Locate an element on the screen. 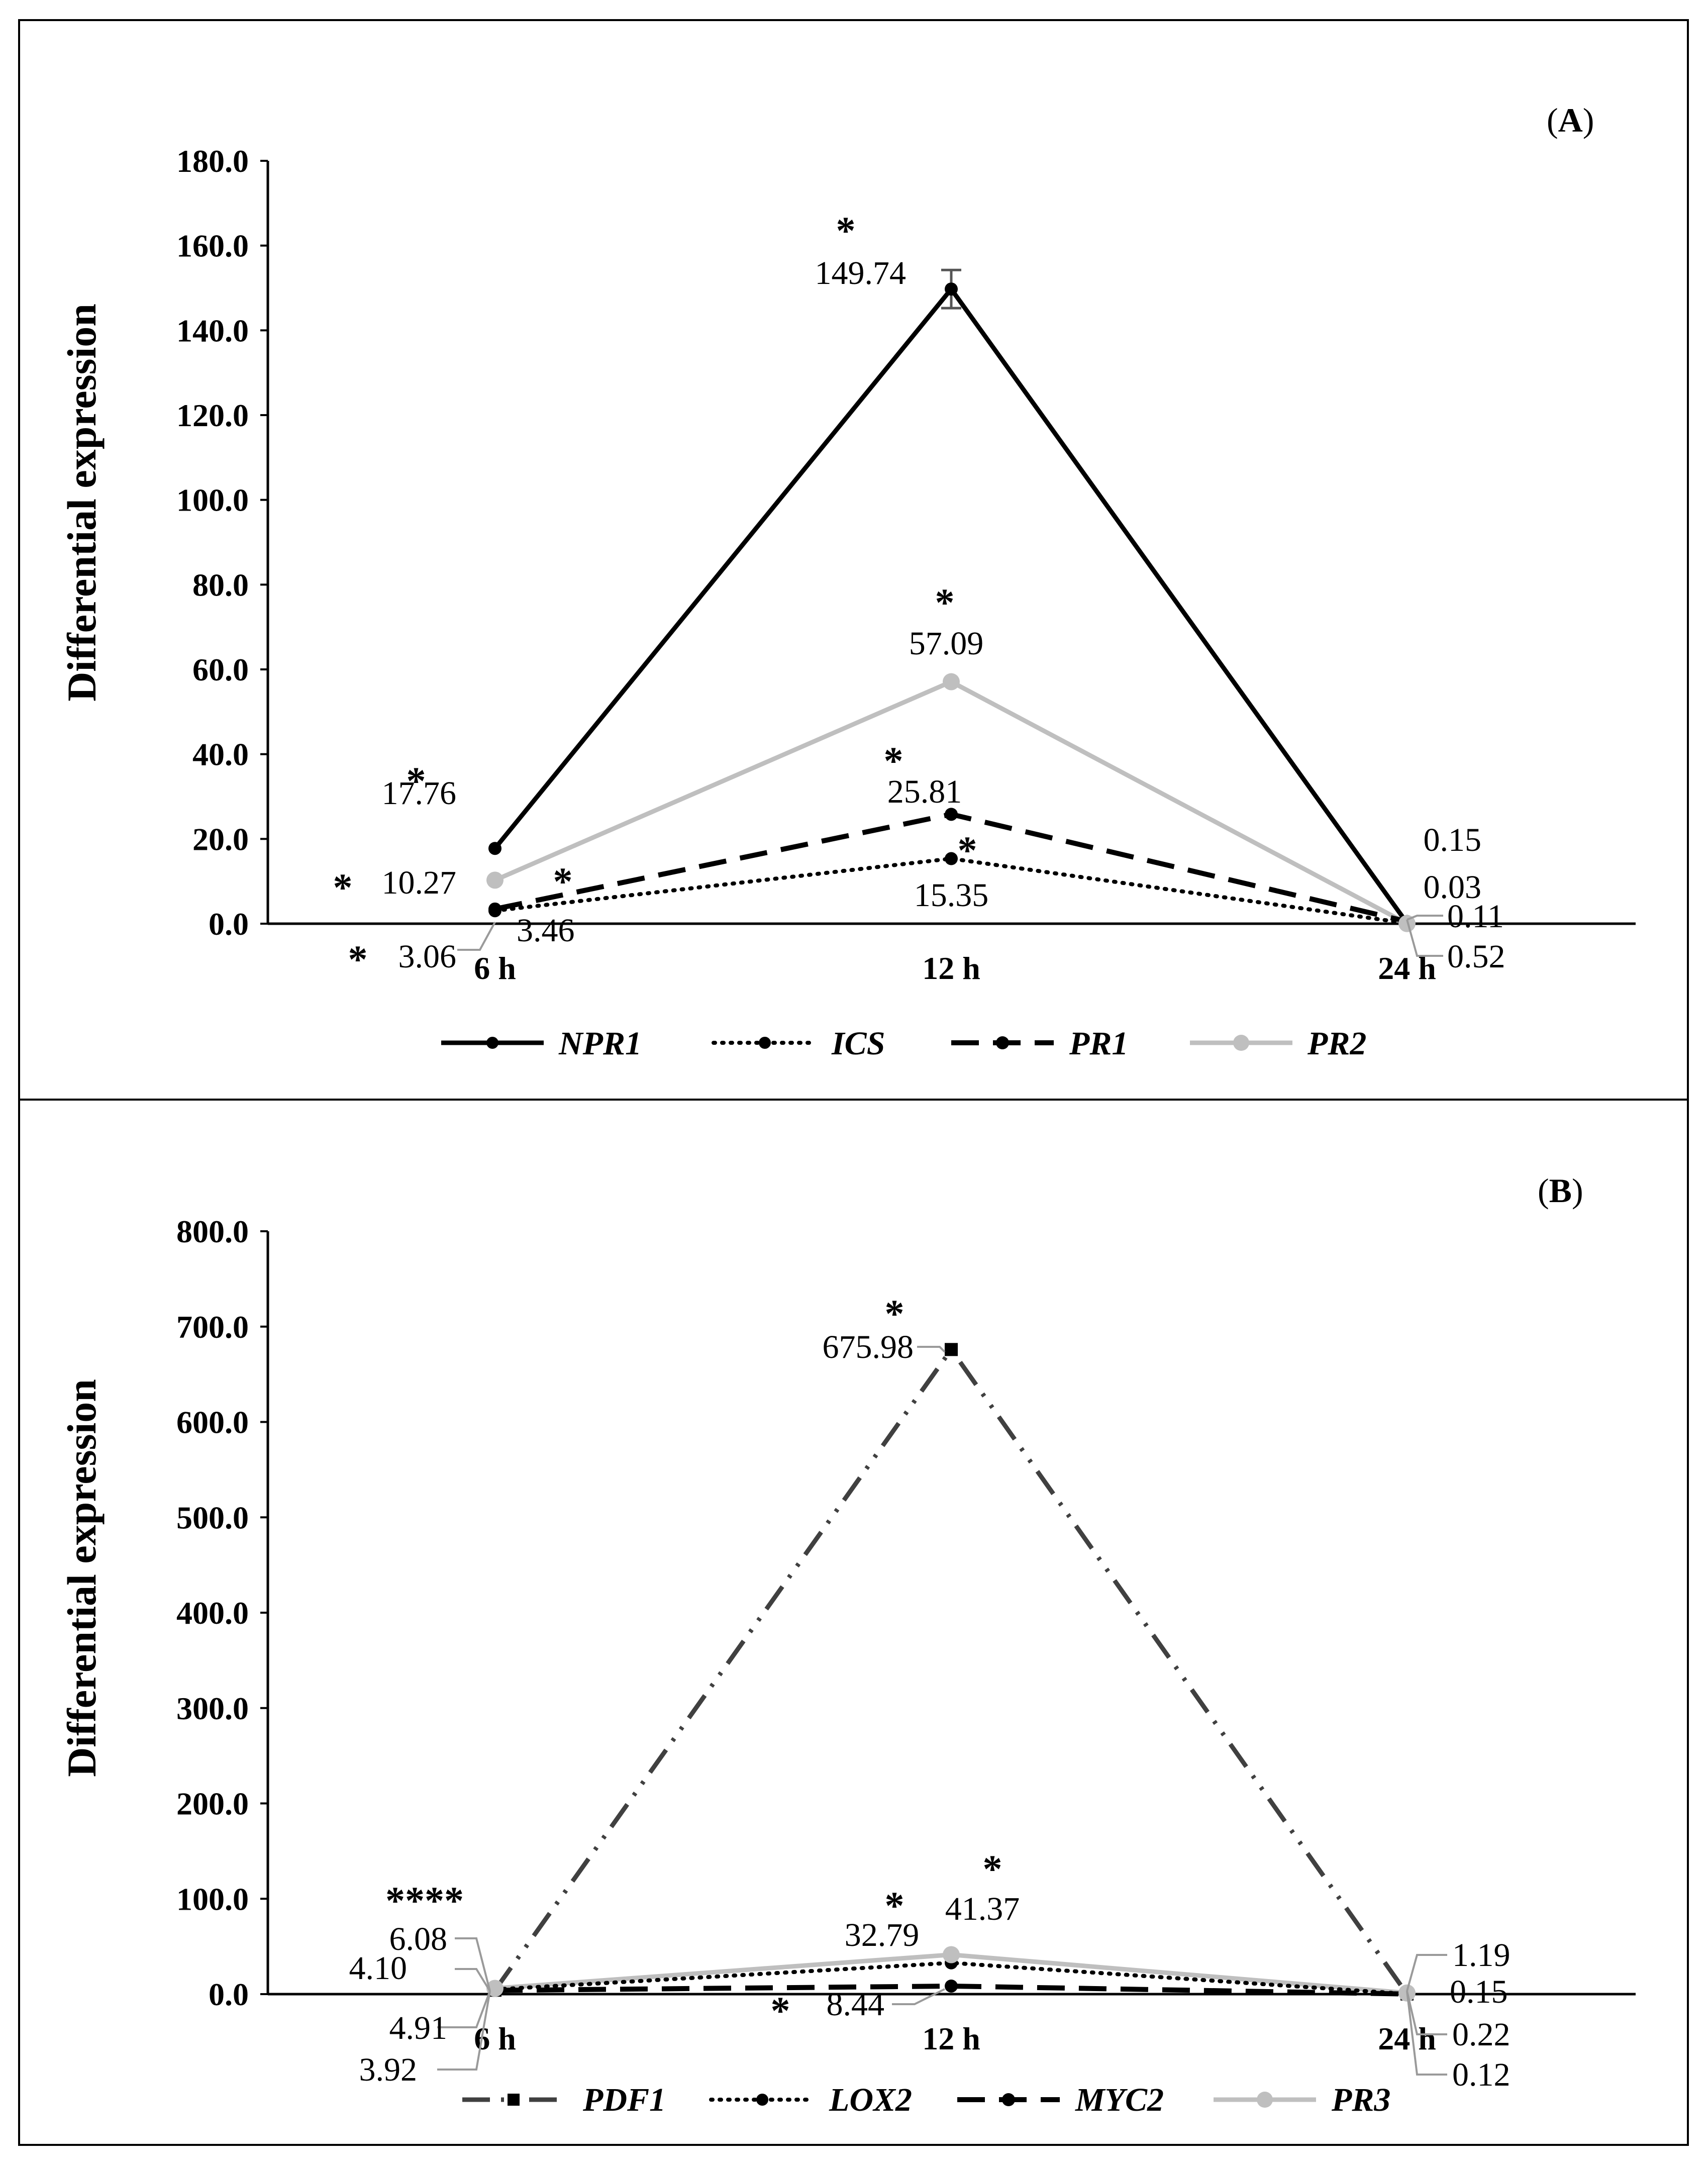 This screenshot has height=2166, width=1708. panel-a-y-tick-label: 0.0 is located at coordinates (229, 924).